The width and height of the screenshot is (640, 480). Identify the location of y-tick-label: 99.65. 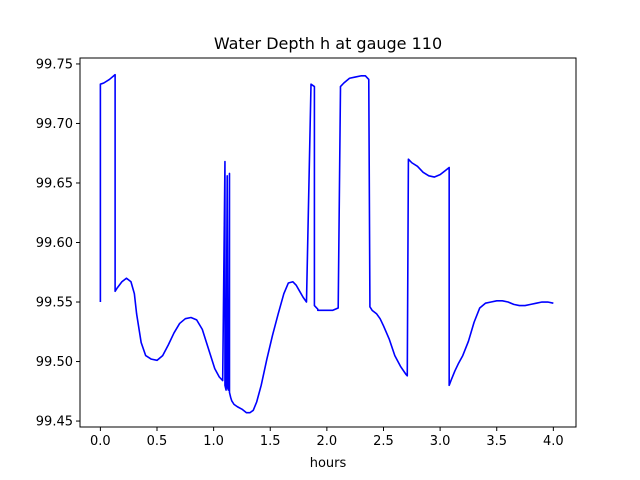
(54, 183).